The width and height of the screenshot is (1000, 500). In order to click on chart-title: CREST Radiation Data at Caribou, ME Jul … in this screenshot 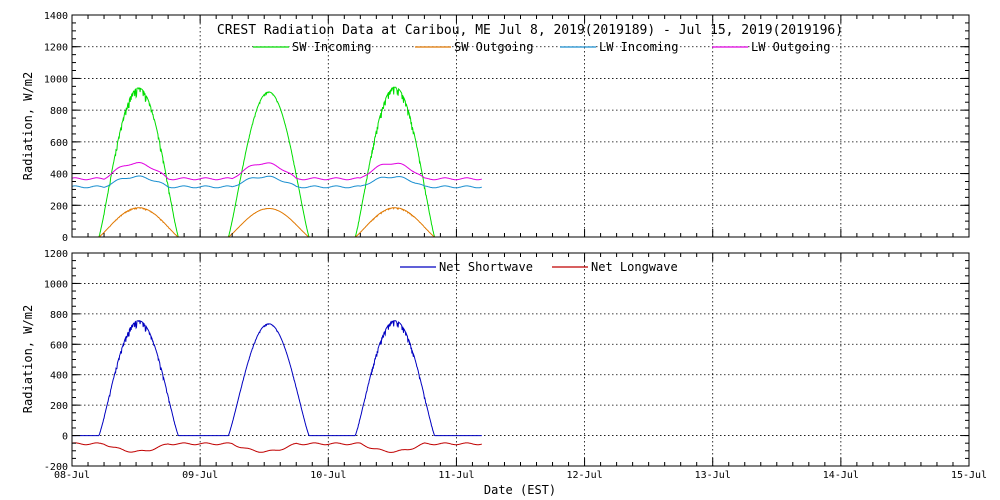, I will do `click(530, 30)`.